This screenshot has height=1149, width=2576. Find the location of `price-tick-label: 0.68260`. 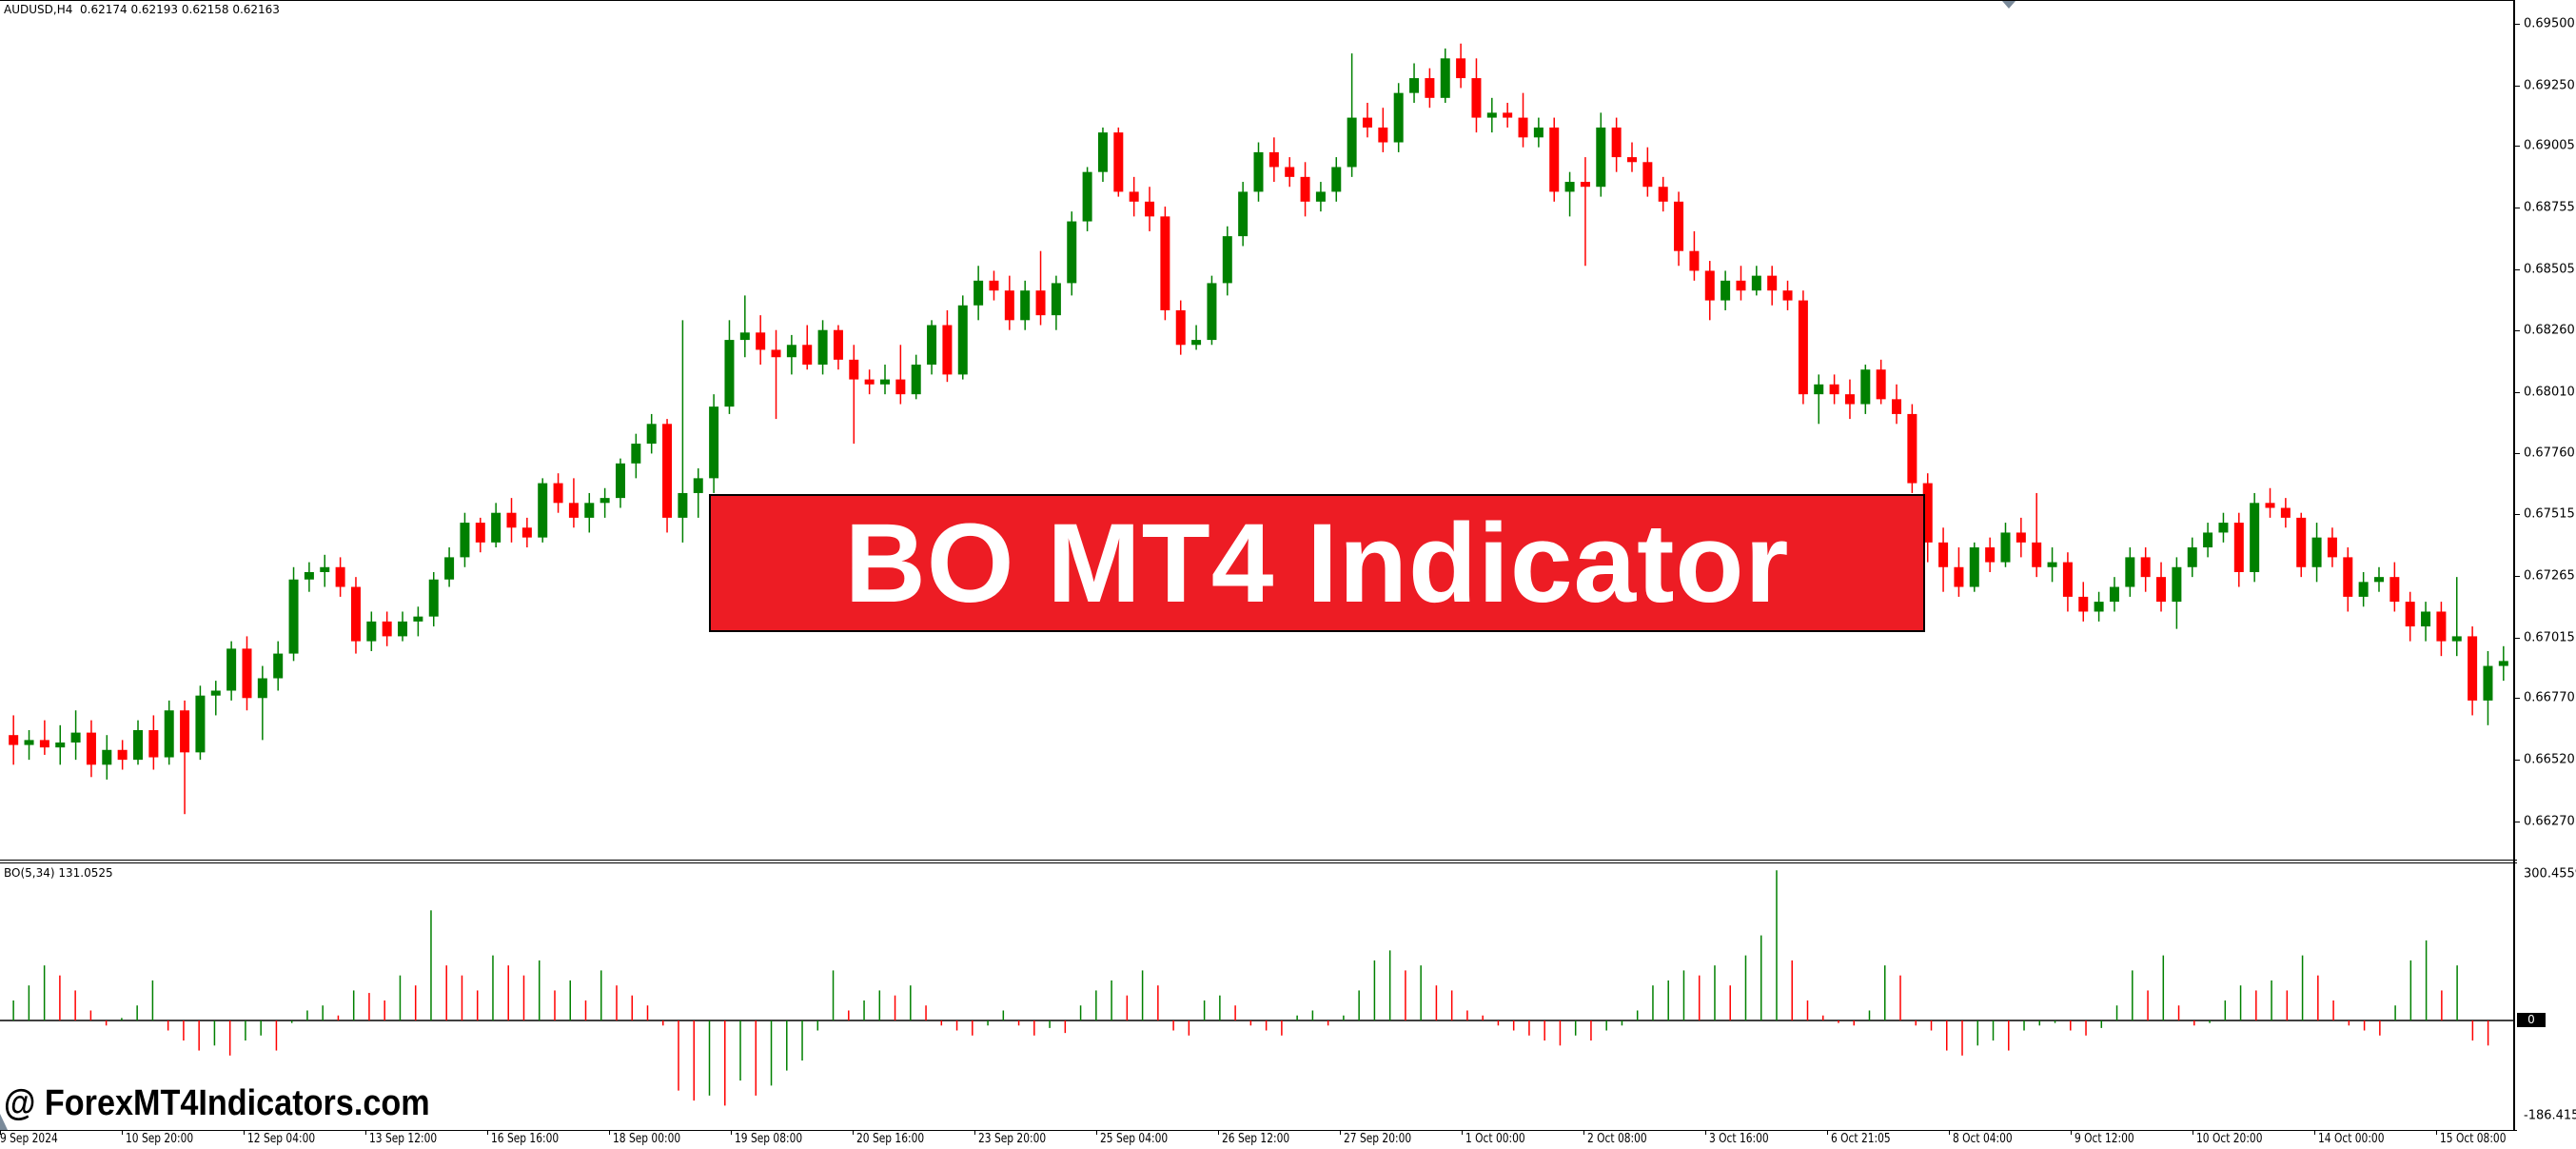

price-tick-label: 0.68260 is located at coordinates (2549, 331).